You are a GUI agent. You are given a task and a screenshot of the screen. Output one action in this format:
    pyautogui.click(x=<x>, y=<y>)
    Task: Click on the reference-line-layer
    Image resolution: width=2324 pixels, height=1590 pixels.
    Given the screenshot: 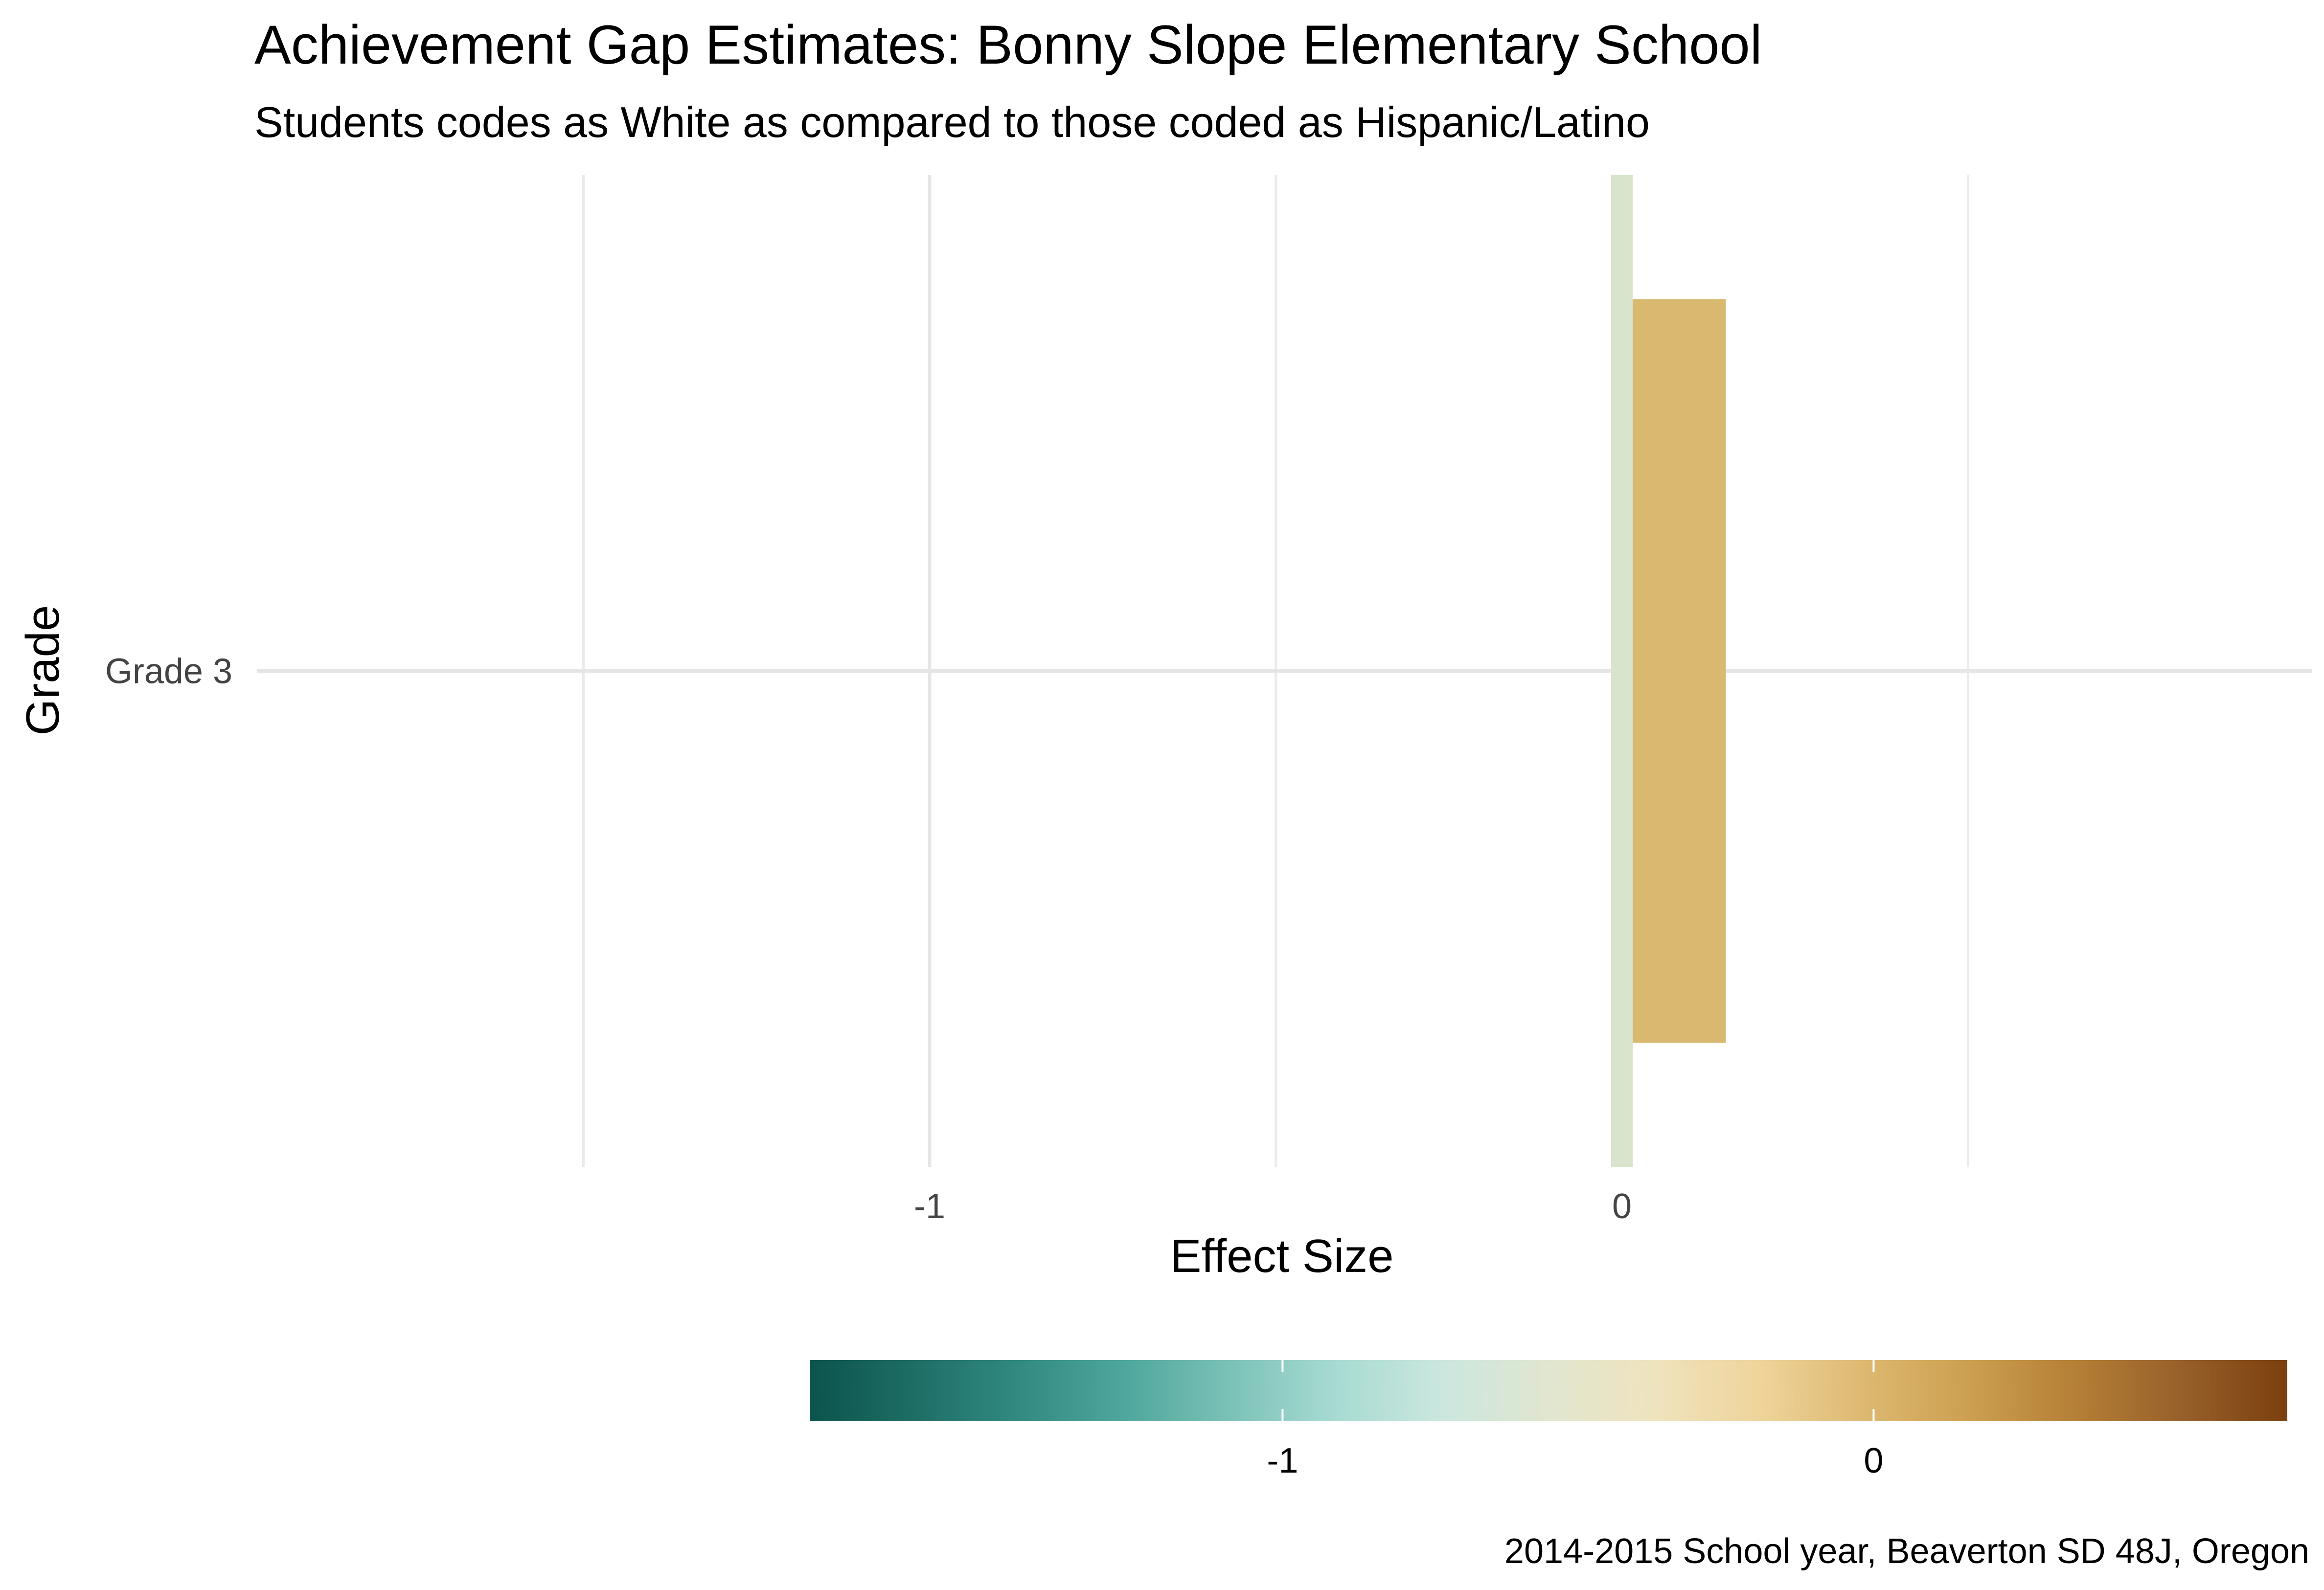 What is the action you would take?
    pyautogui.click(x=1622, y=671)
    